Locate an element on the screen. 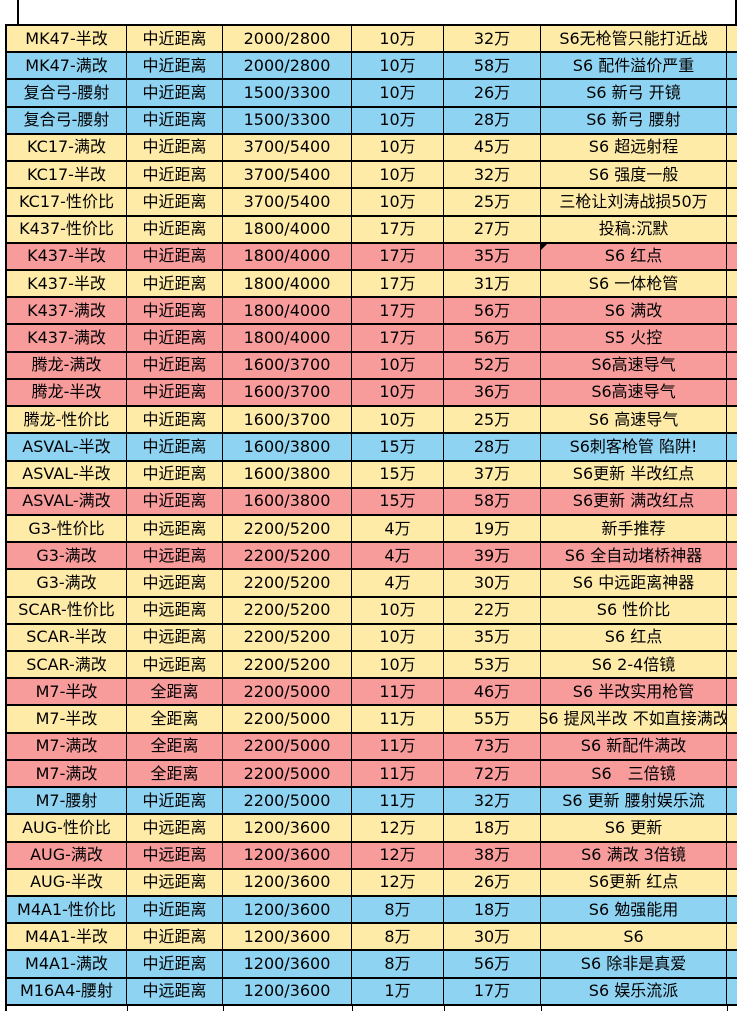 This screenshot has height=1011, width=737. cell-text: S6 三倍镜 is located at coordinates (633, 773).